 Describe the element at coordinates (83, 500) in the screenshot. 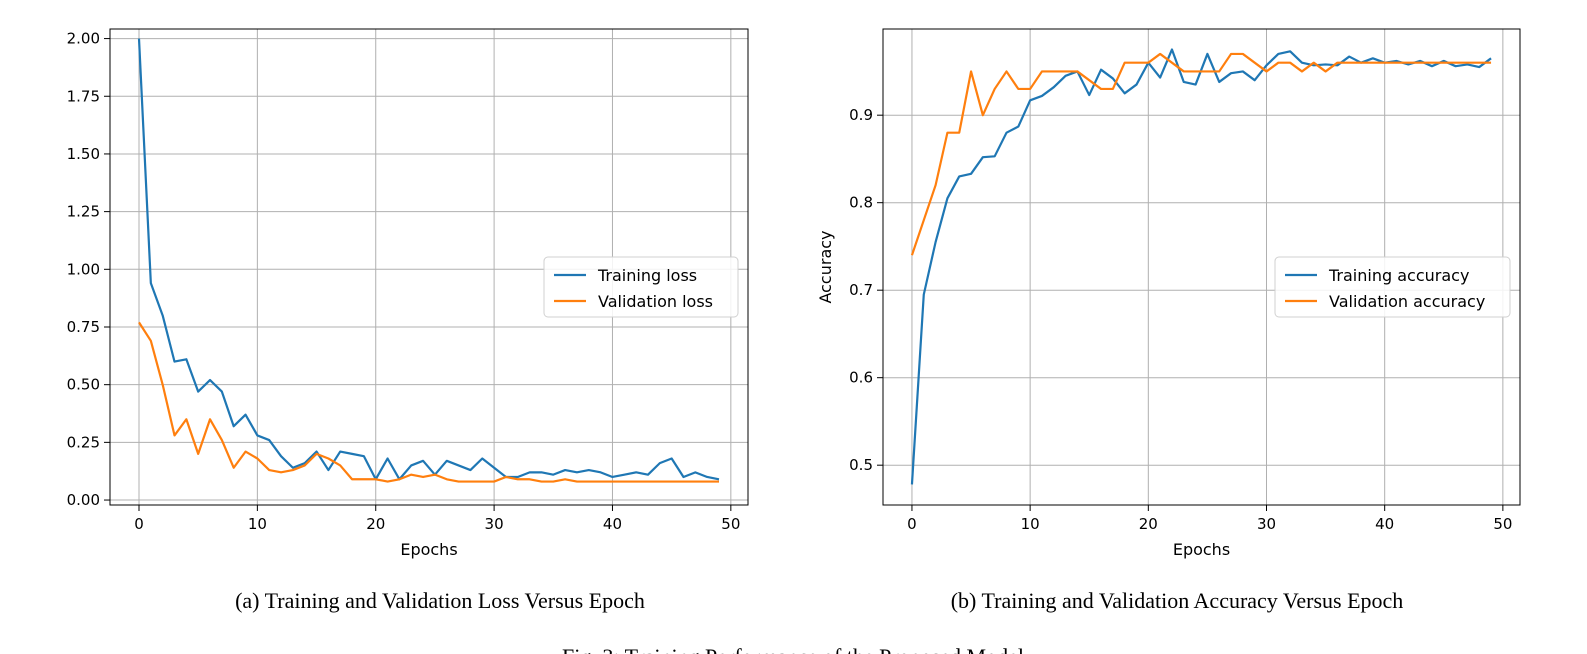

I see `loss-y-tick-label: 0.00` at that location.